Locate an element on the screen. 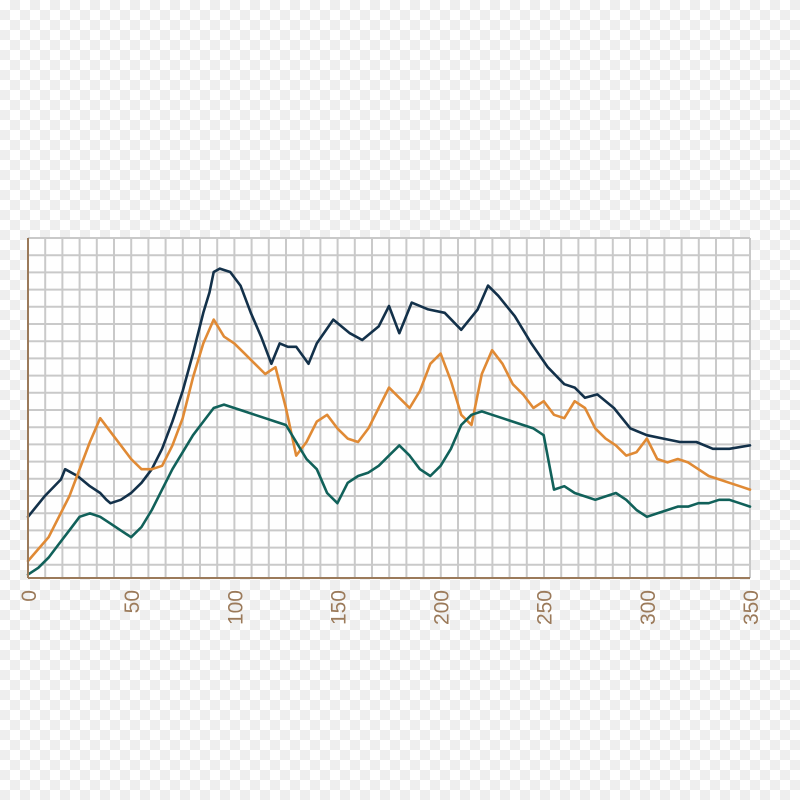 The image size is (800, 800). x-tick-label: 50 is located at coordinates (132, 601).